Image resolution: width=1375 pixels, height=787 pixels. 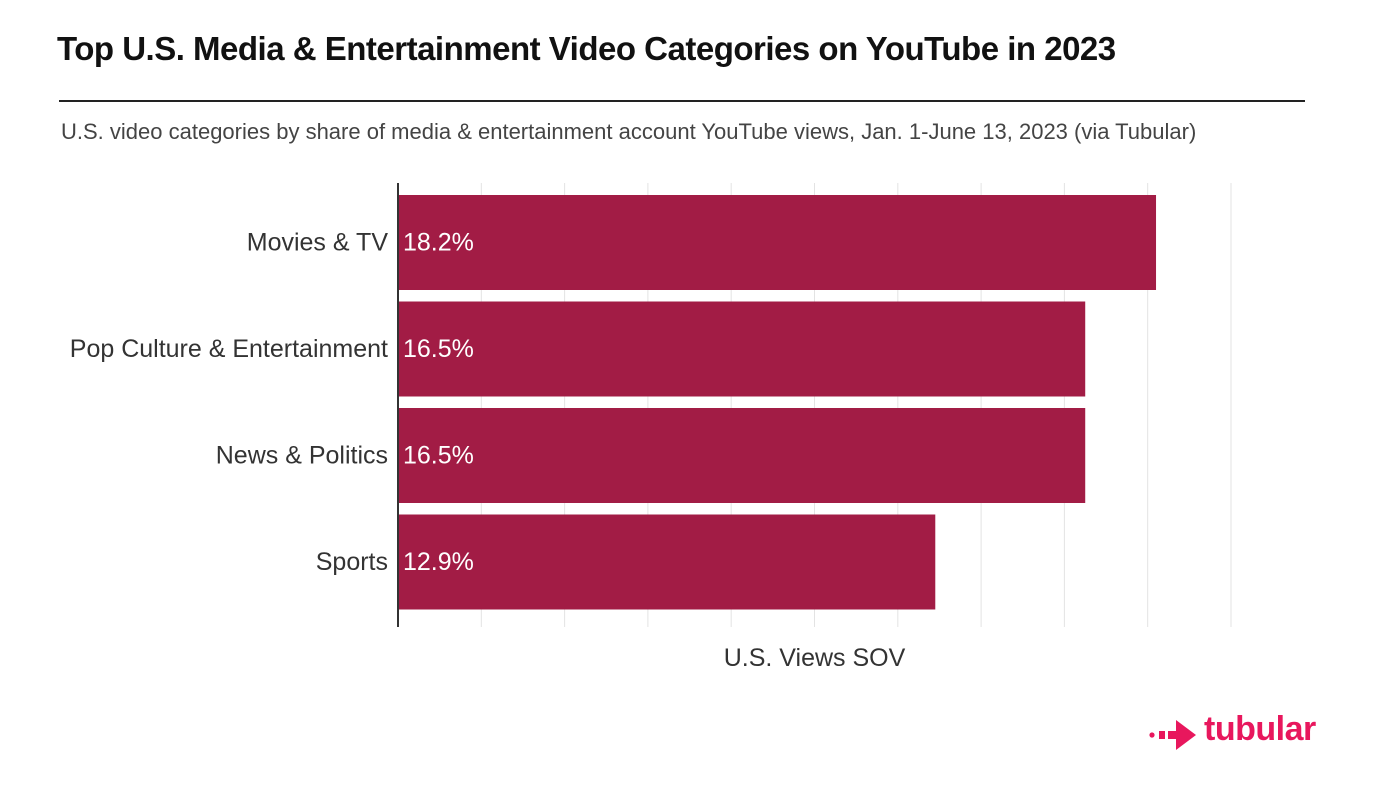 What do you see at coordinates (815, 658) in the screenshot?
I see `x-axis-title: U.S. Views SOV` at bounding box center [815, 658].